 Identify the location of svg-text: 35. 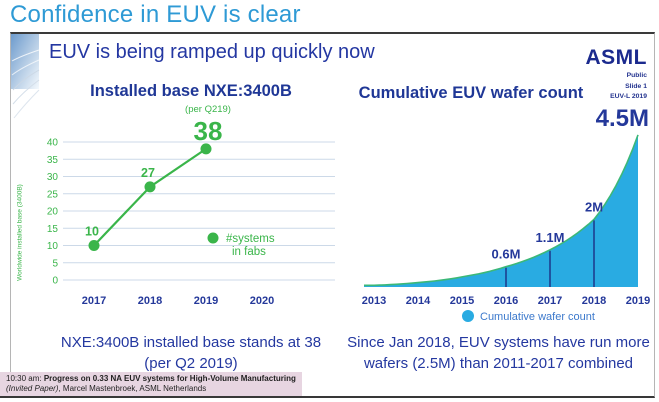
(53, 160).